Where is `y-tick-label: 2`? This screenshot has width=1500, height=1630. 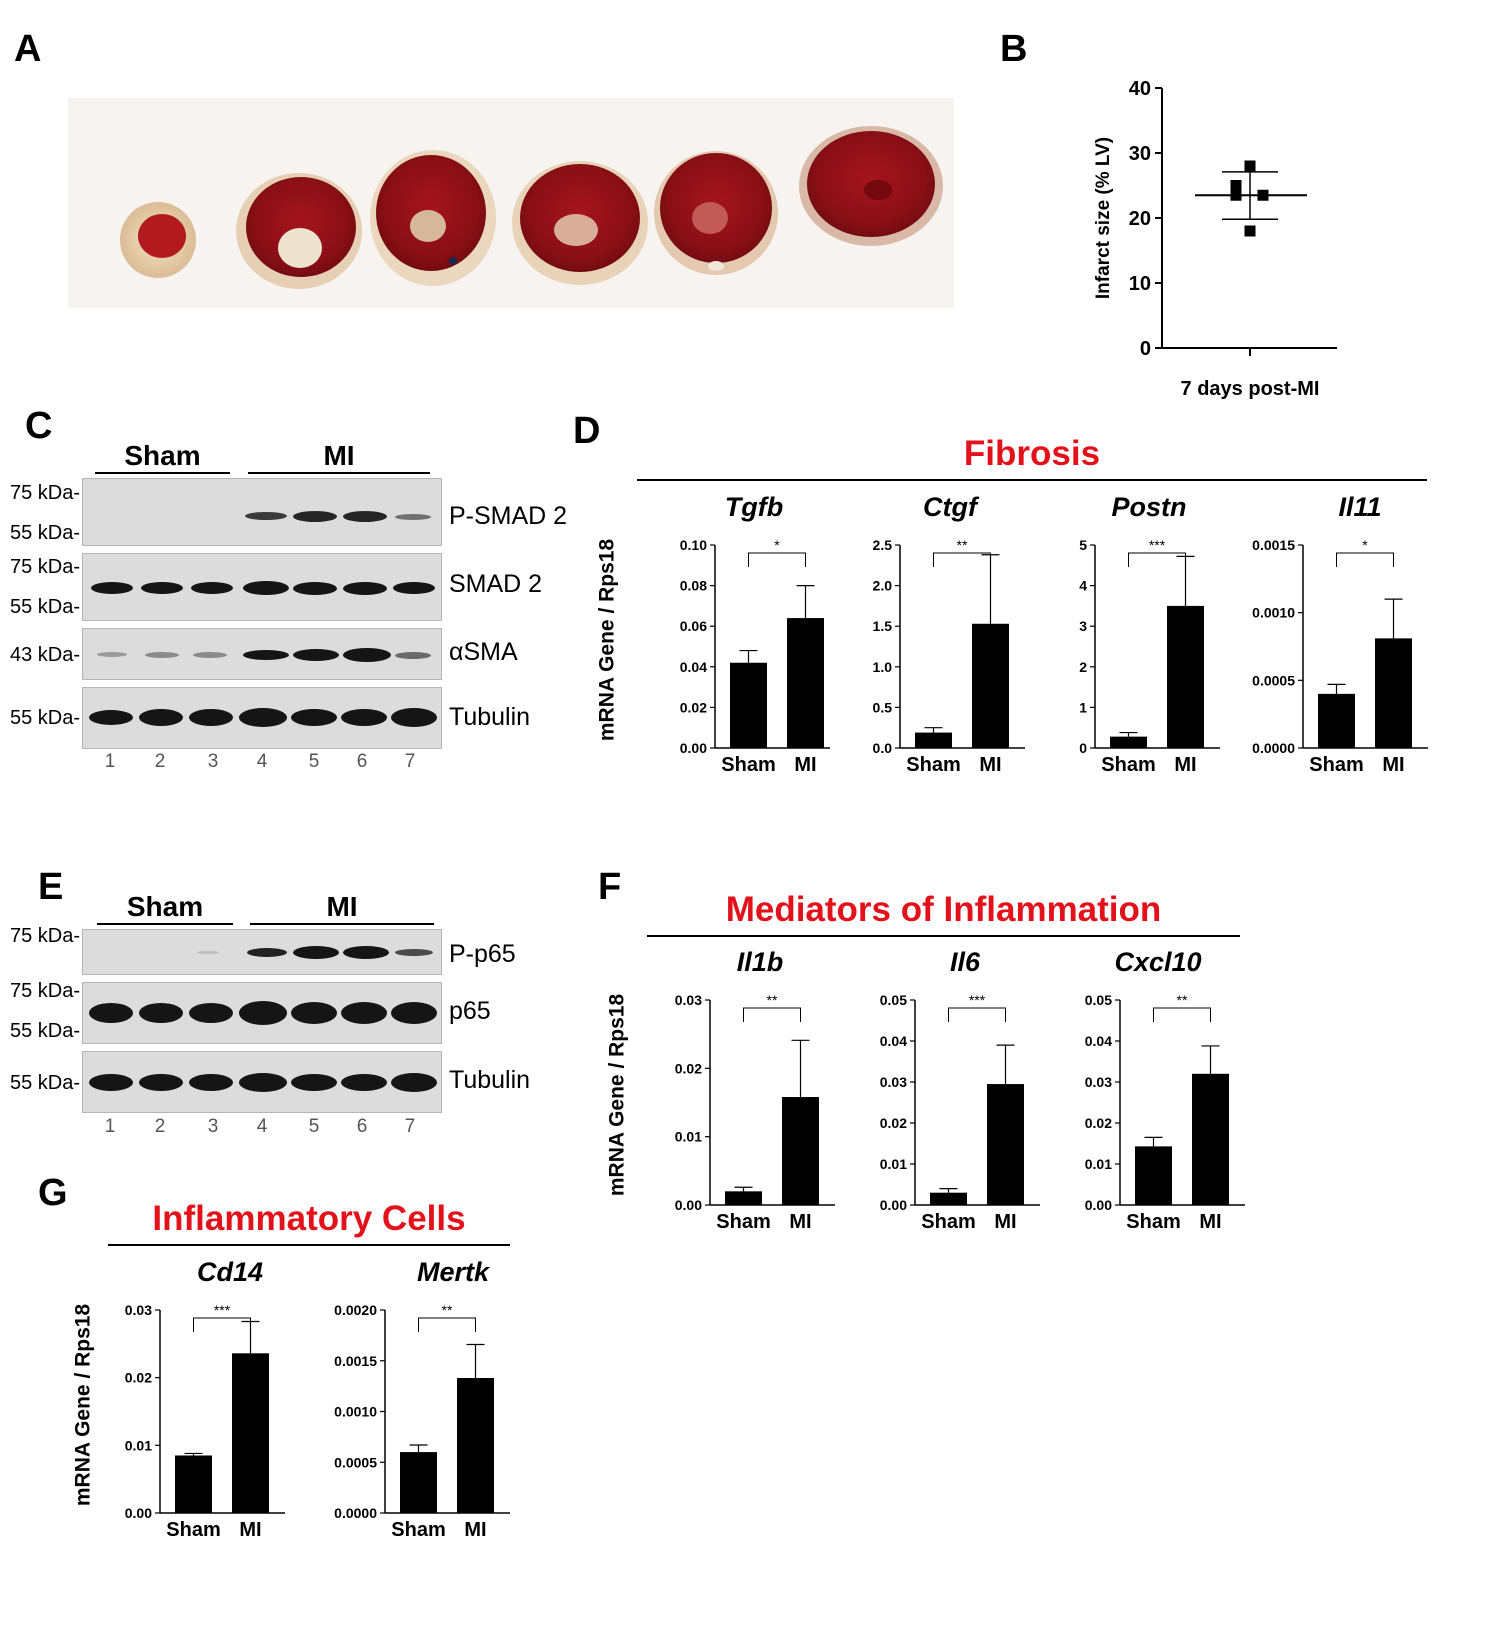 y-tick-label: 2 is located at coordinates (1083, 667).